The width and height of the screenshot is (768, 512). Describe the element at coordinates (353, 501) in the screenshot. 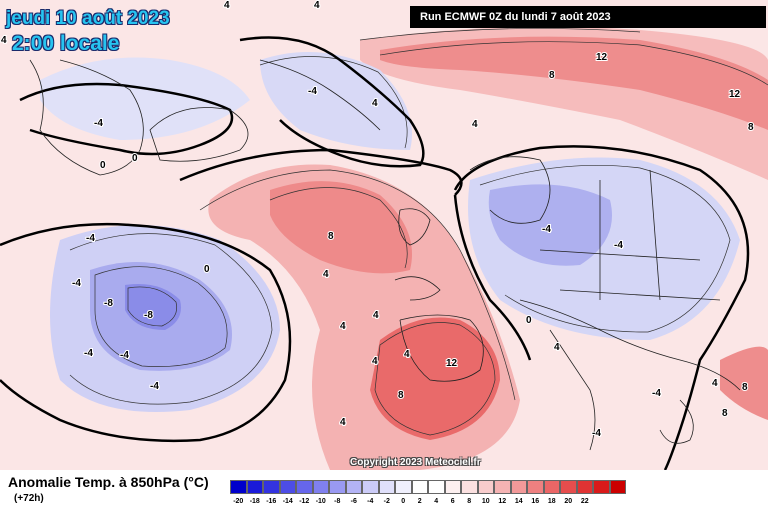

I see `scale-tick-label: -6` at that location.